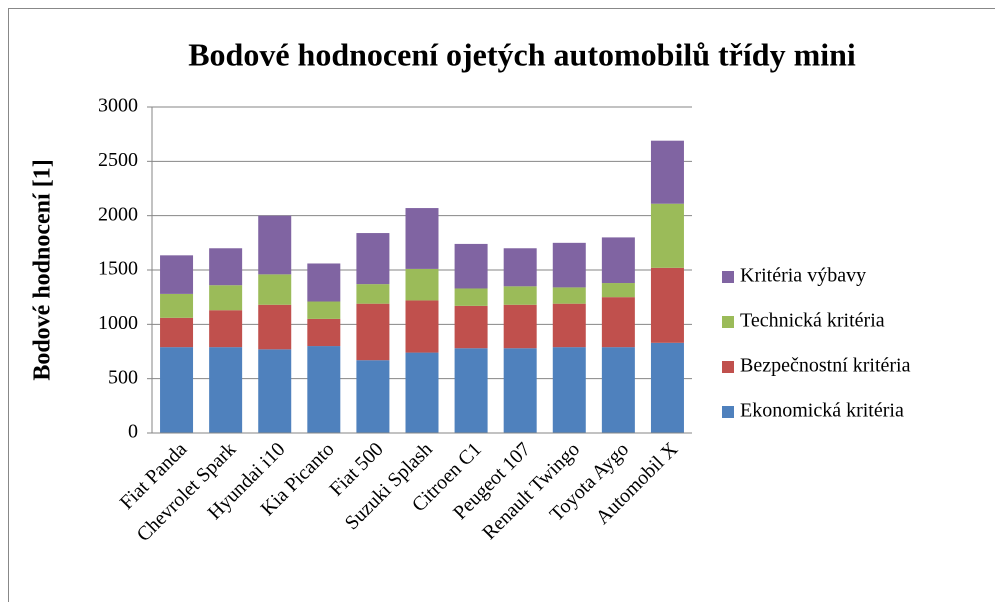 This screenshot has width=995, height=602. Describe the element at coordinates (118, 323) in the screenshot. I see `y-tick-label: 1000` at that location.